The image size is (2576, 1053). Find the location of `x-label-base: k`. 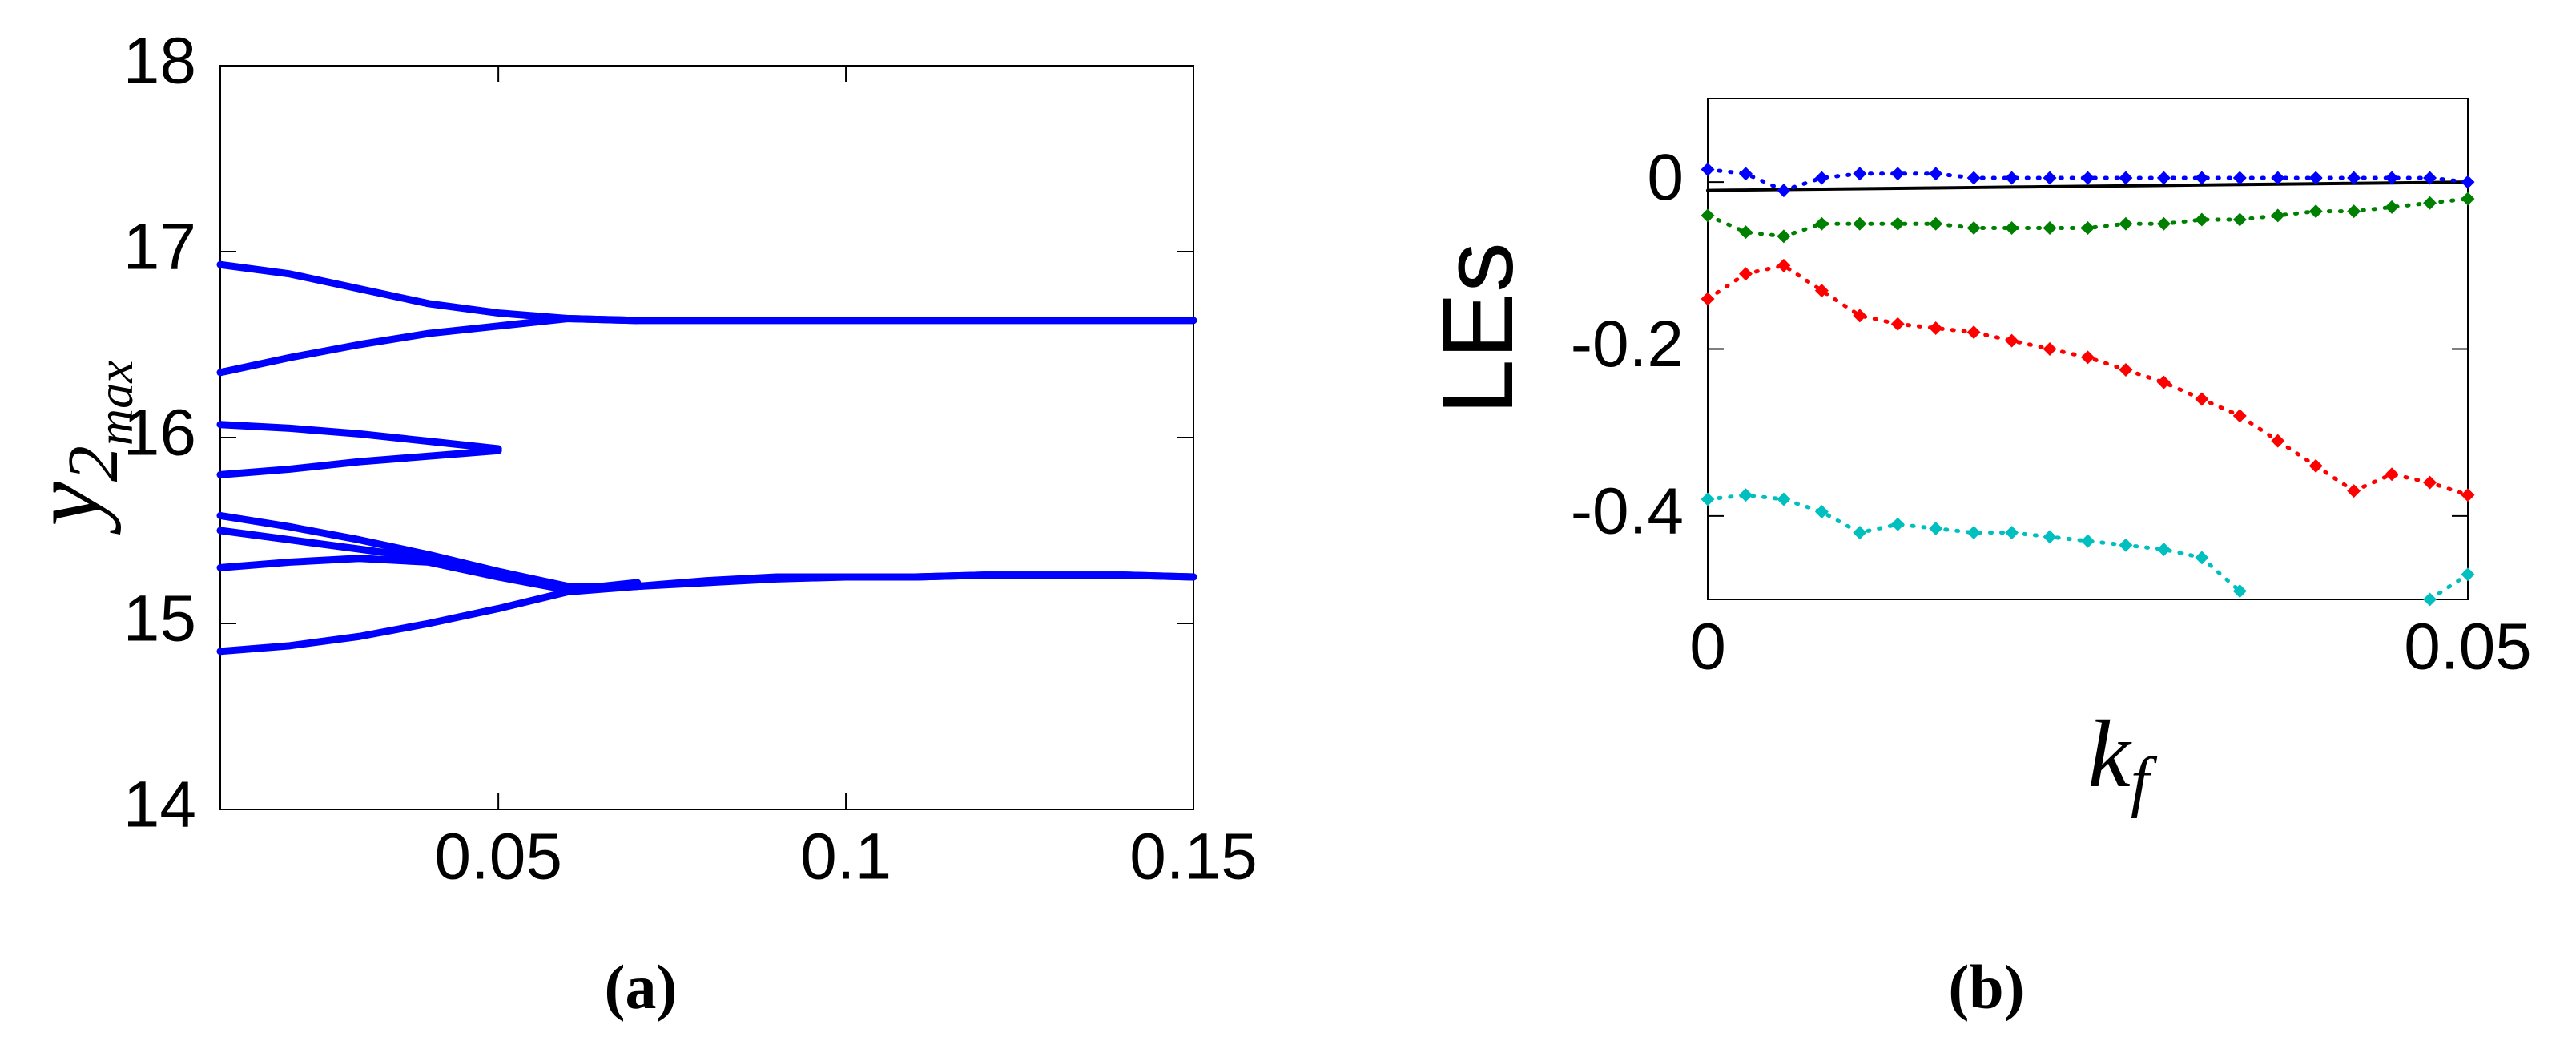

x-label-base: k is located at coordinates (2110, 753).